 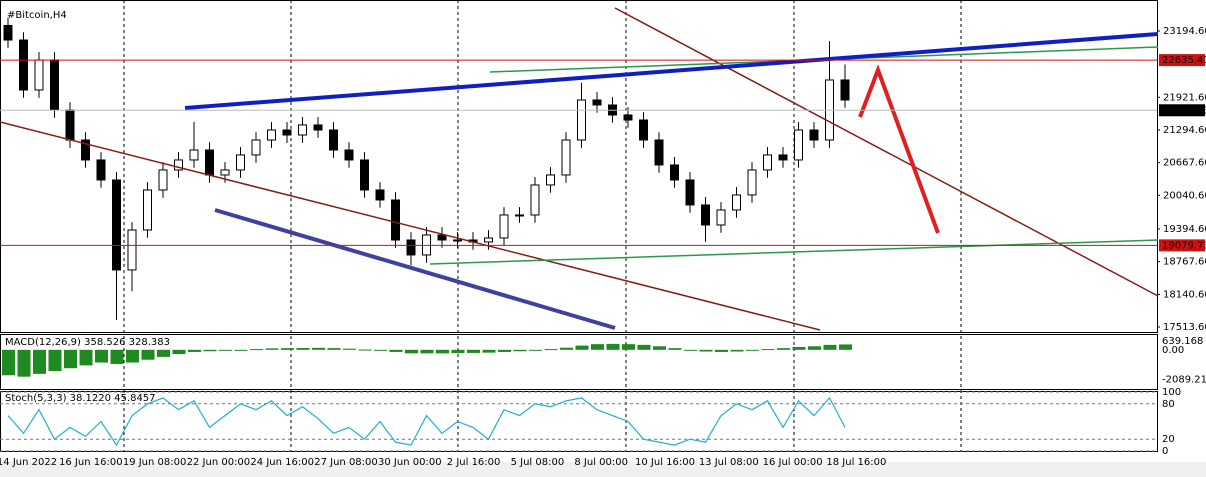 What do you see at coordinates (28, 462) in the screenshot?
I see `x-tick-label: 14 Jun 2022` at bounding box center [28, 462].